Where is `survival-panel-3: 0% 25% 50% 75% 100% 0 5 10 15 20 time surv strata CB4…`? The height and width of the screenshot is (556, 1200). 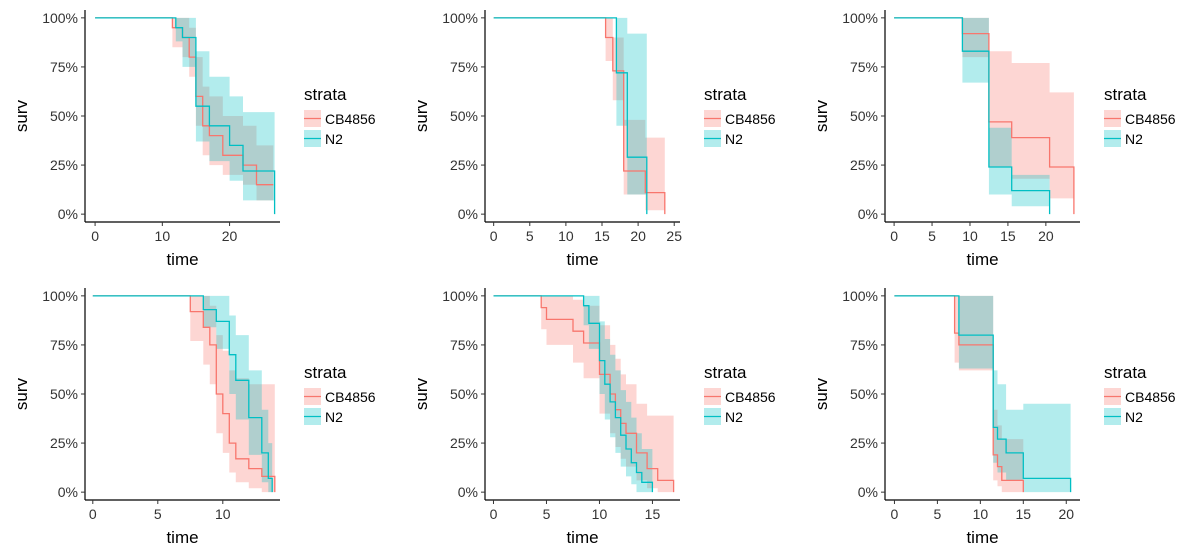
survival-panel-3: 0% 25% 50% 75% 100% 0 5 10 15 20 time surv strata CB4… is located at coordinates (994, 139).